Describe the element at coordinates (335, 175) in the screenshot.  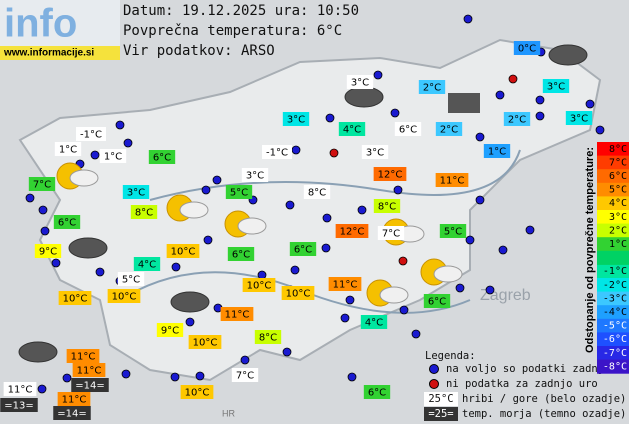
I see `river` at that location.